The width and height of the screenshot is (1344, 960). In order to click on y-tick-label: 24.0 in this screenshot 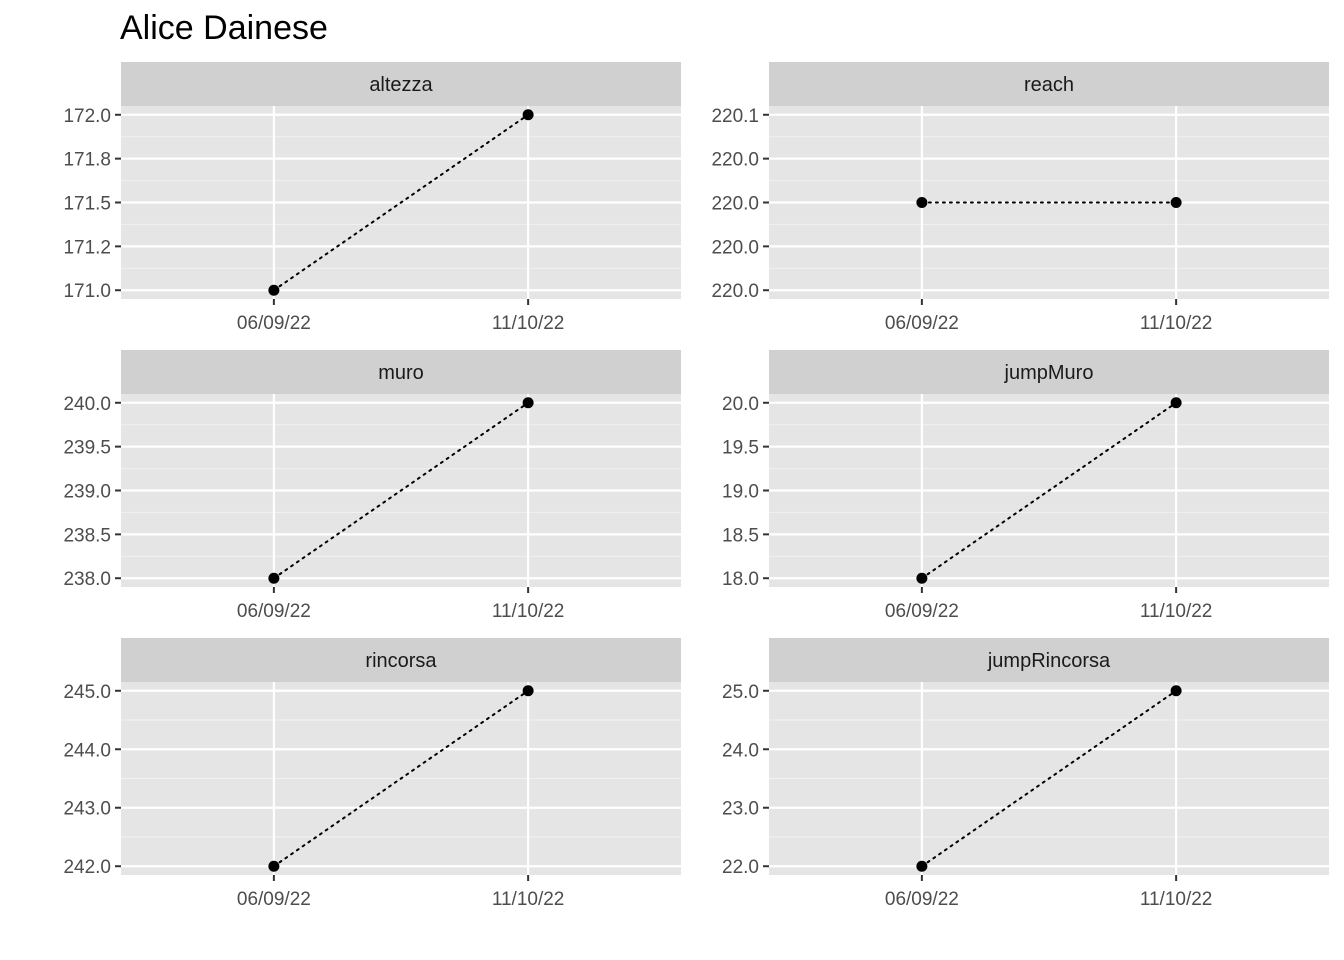, I will do `click(740, 750)`.